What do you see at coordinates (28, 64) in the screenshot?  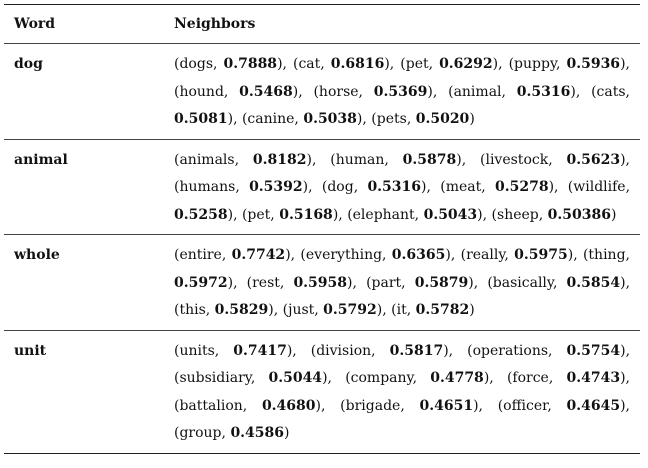 I see `word-cell: dog` at bounding box center [28, 64].